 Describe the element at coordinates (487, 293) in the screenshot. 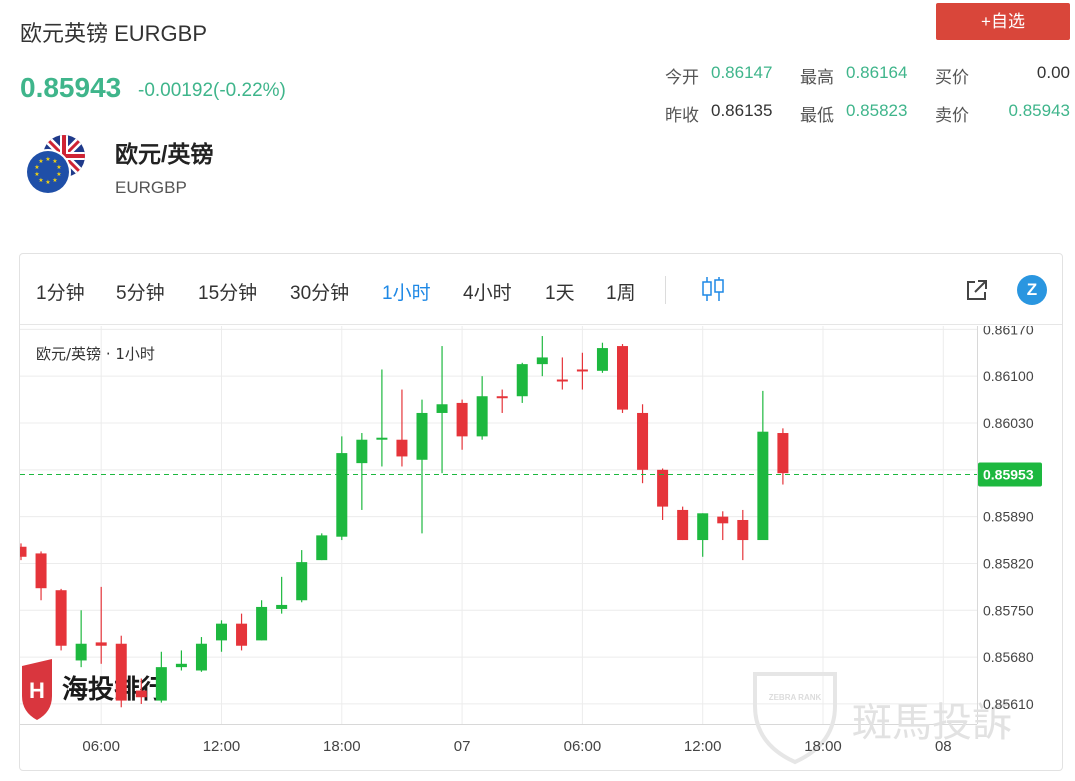

I see `tab-4hour: 4小时` at that location.